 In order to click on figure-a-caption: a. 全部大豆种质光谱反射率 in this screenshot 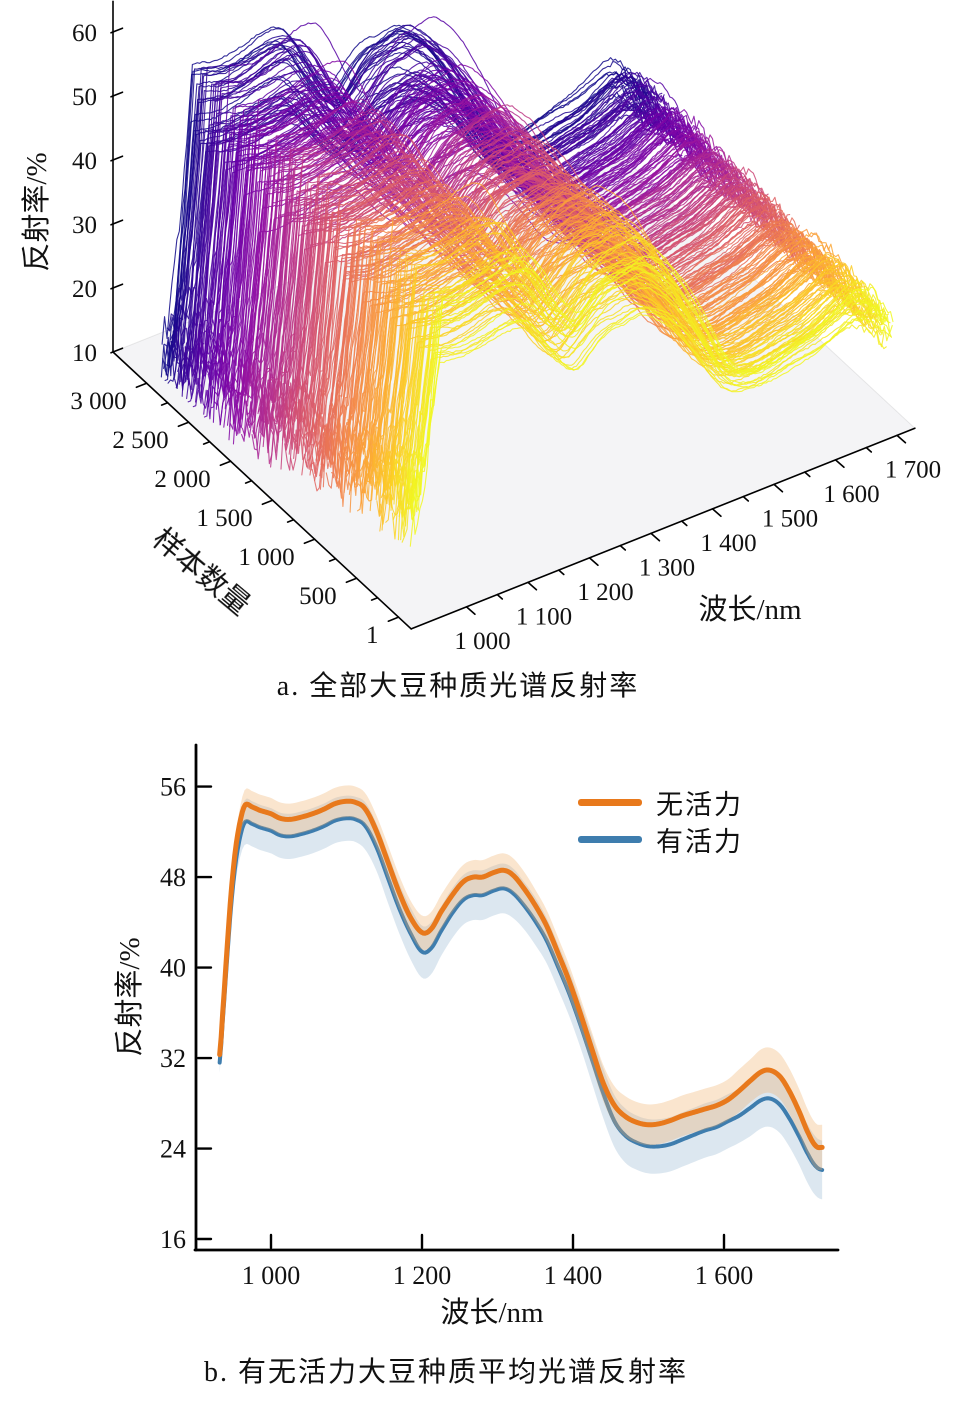, I will do `click(458, 686)`.